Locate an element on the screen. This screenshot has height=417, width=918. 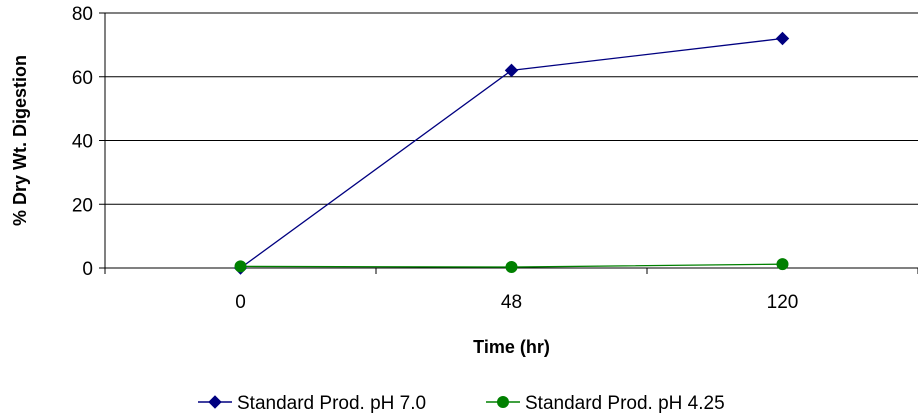
x-axis-title: Time (hr) is located at coordinates (511, 347).